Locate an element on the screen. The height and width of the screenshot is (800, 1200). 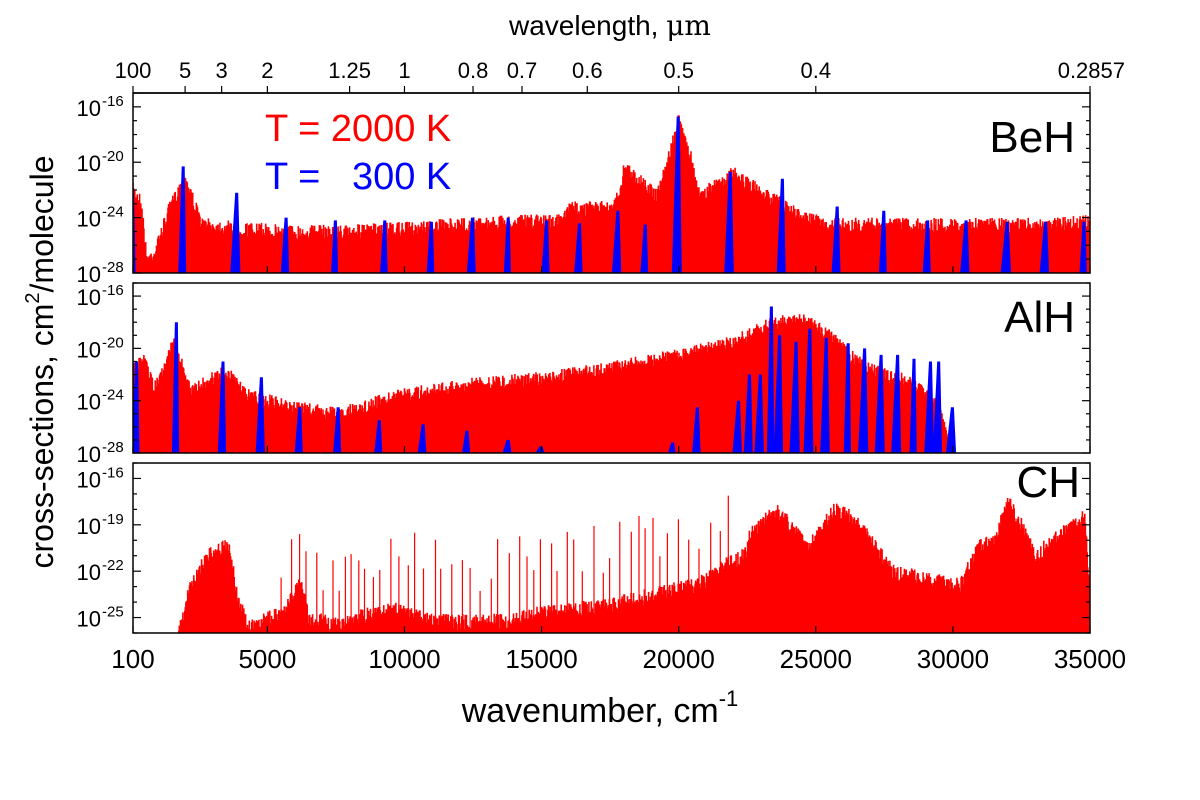
x-tick-label: 100 is located at coordinates (132, 659).